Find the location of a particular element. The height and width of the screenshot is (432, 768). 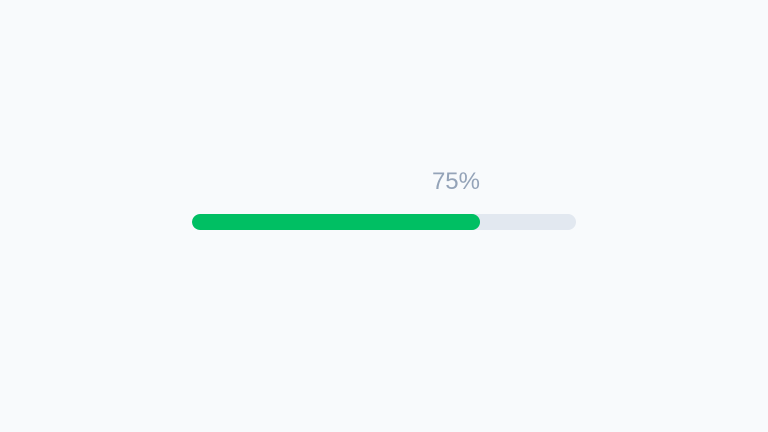

progress-track is located at coordinates (384, 222).